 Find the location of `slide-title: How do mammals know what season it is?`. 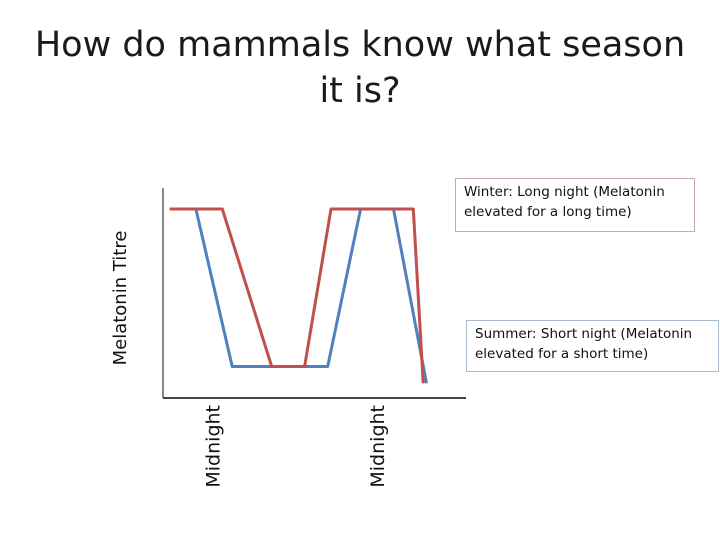

slide-title: How do mammals know what season it is? is located at coordinates (360, 68).